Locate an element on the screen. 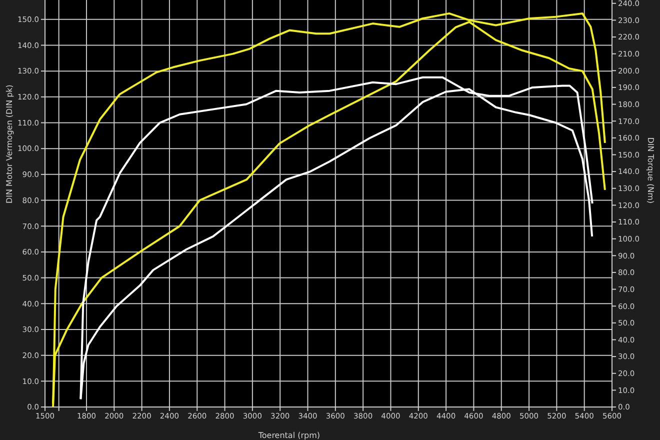 This screenshot has height=440, width=660. x-axis-title: Toerental (rpm) is located at coordinates (288, 435).